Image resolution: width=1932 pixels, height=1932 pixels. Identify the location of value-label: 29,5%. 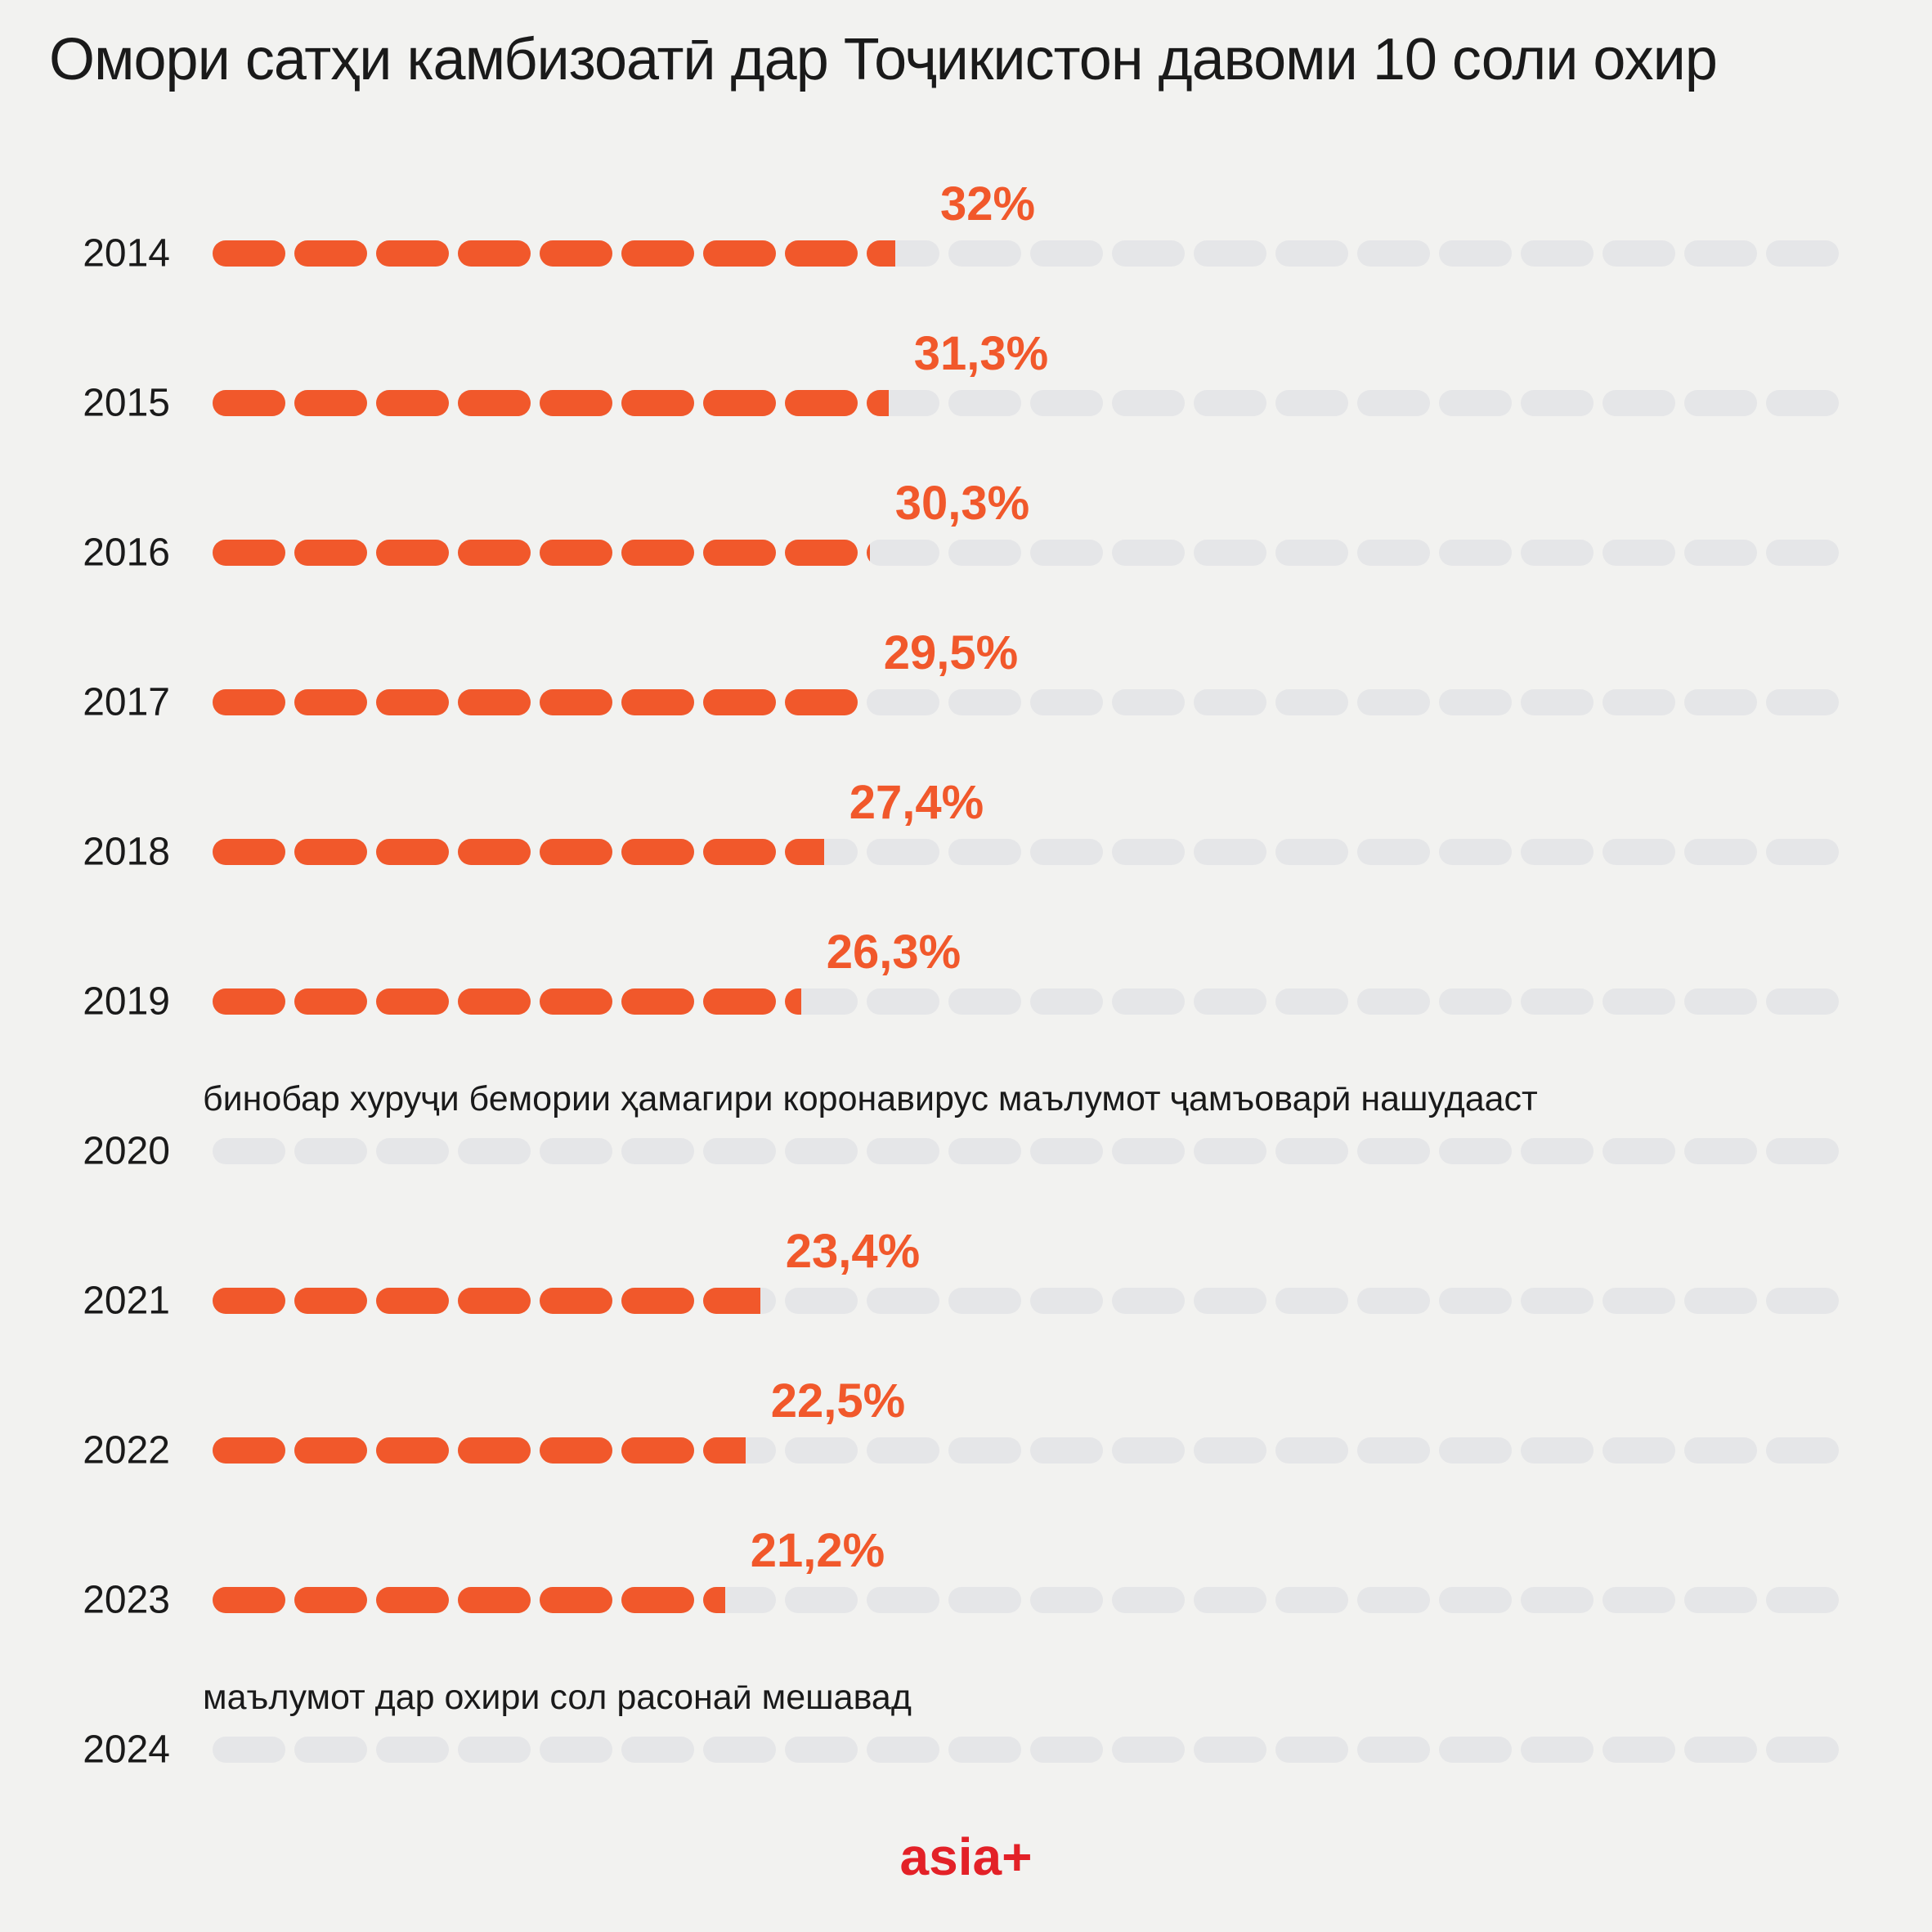
(951, 652).